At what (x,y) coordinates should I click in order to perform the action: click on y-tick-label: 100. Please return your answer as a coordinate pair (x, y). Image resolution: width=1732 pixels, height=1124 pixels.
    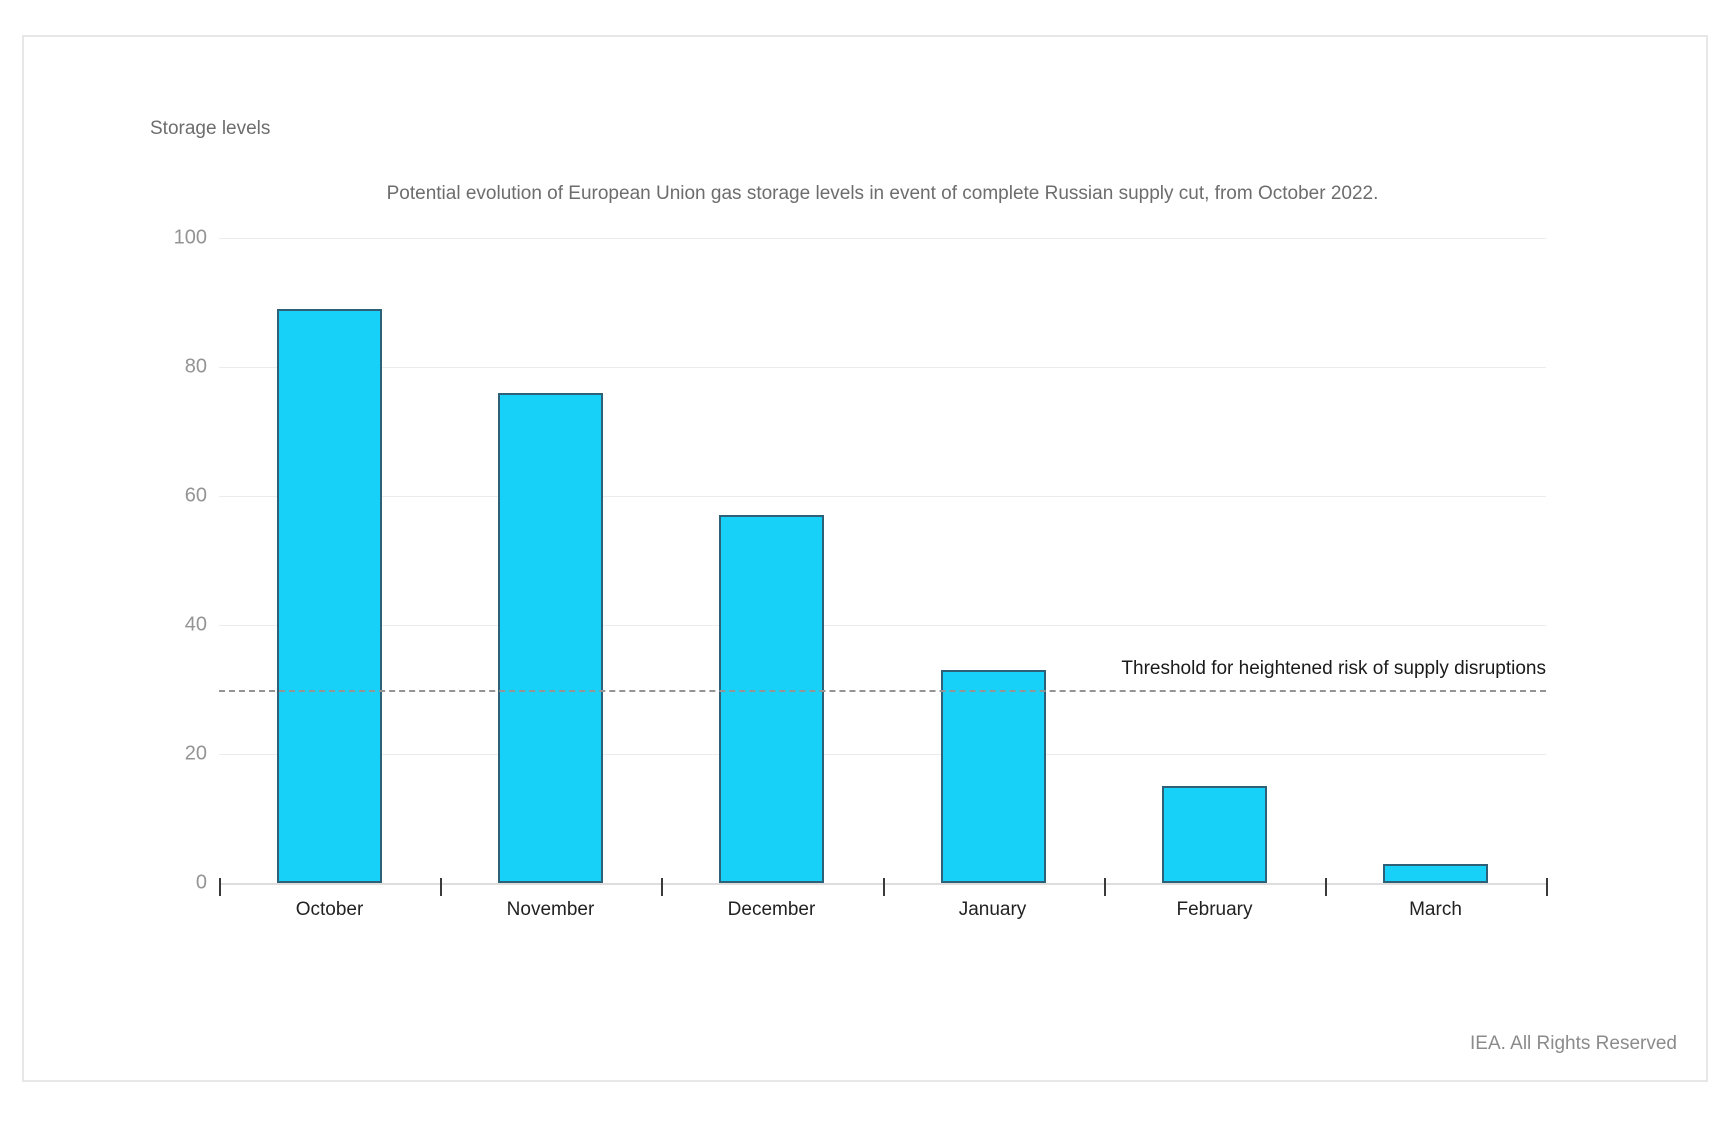
    Looking at the image, I should click on (190, 237).